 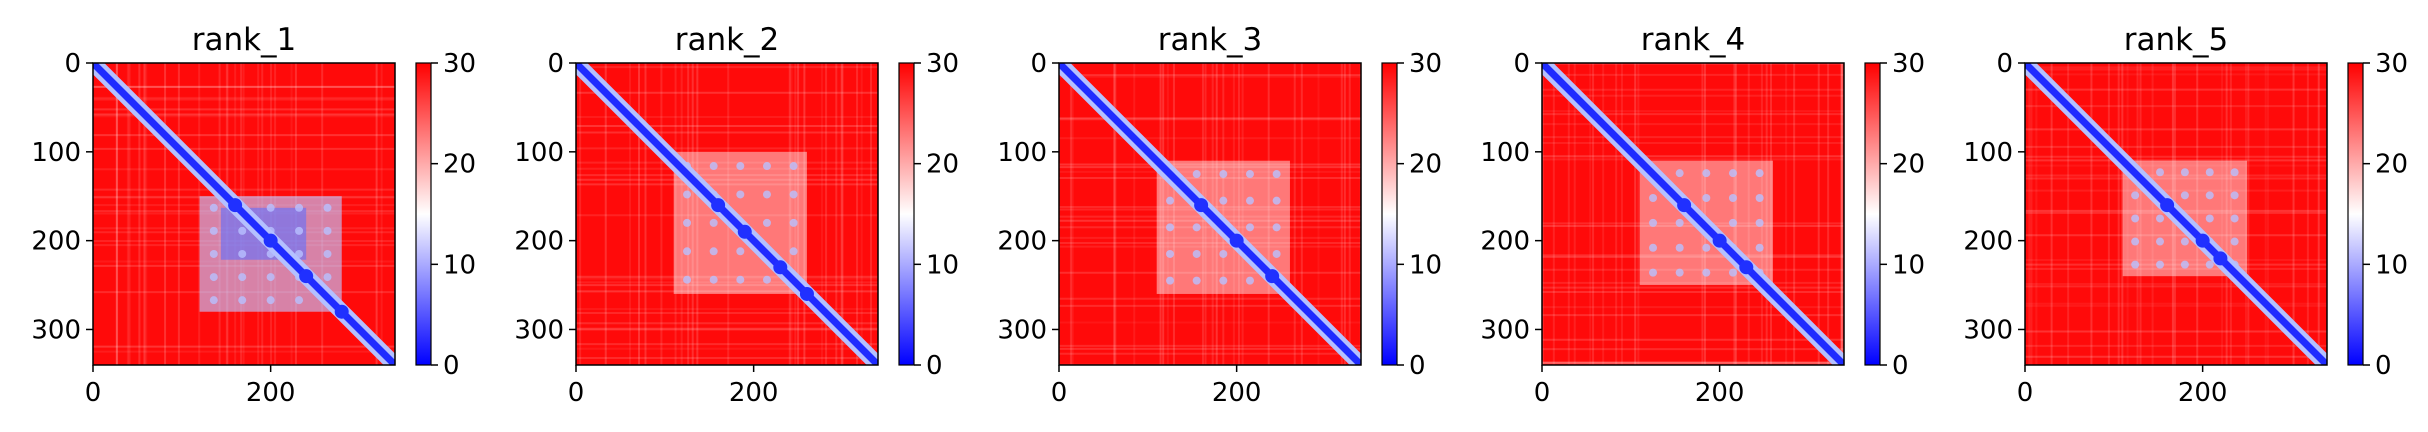 I want to click on diagonal-band, so click(x=1210, y=214).